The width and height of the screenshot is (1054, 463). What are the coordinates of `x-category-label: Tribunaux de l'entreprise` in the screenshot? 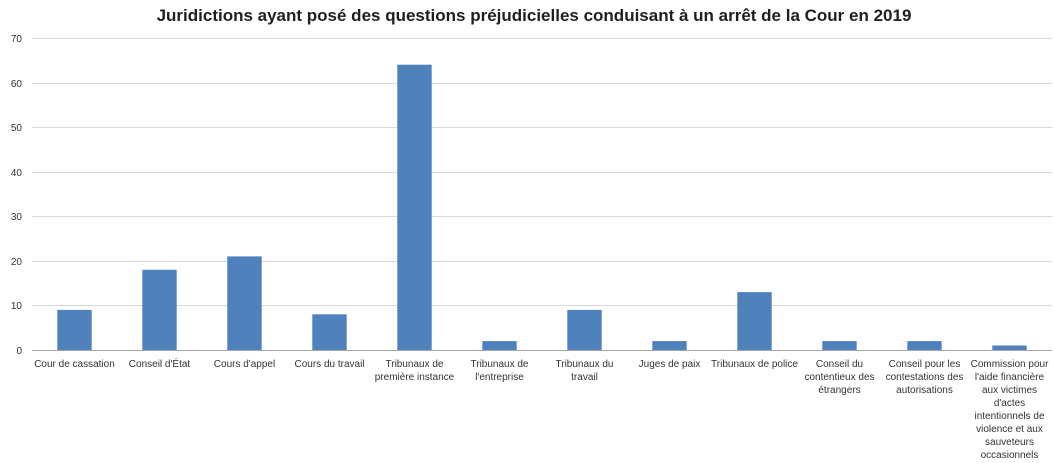 It's located at (500, 371).